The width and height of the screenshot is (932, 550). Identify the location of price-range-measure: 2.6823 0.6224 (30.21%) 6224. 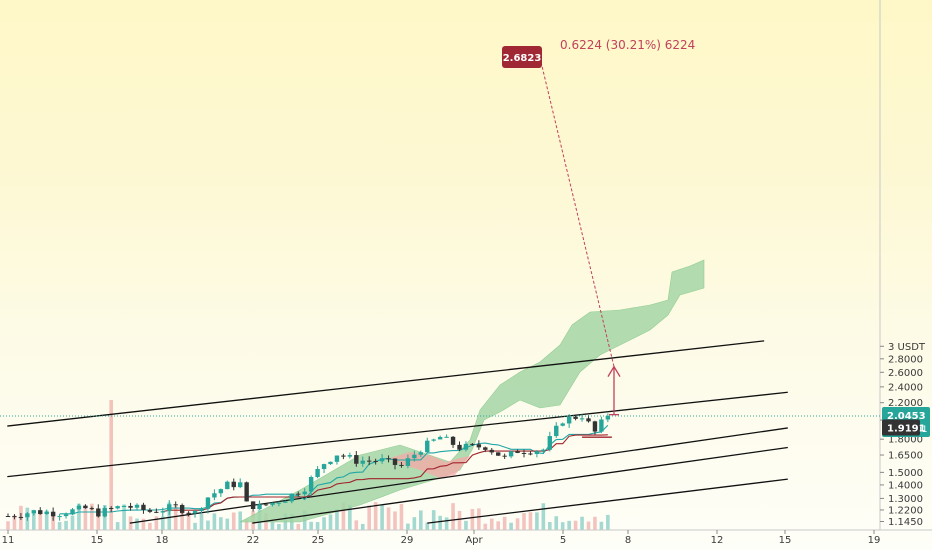
(598, 227).